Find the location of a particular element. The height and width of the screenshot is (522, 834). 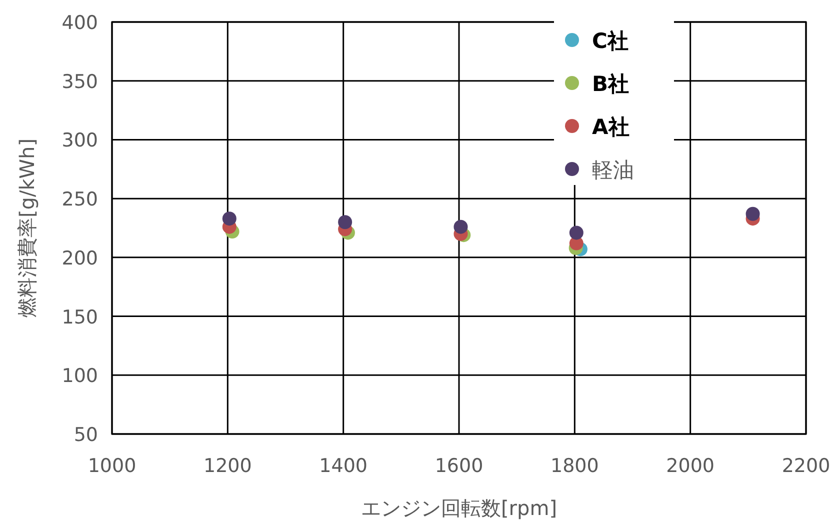

y-axis-title: 燃料消費率[g/kWh] is located at coordinates (27, 228).